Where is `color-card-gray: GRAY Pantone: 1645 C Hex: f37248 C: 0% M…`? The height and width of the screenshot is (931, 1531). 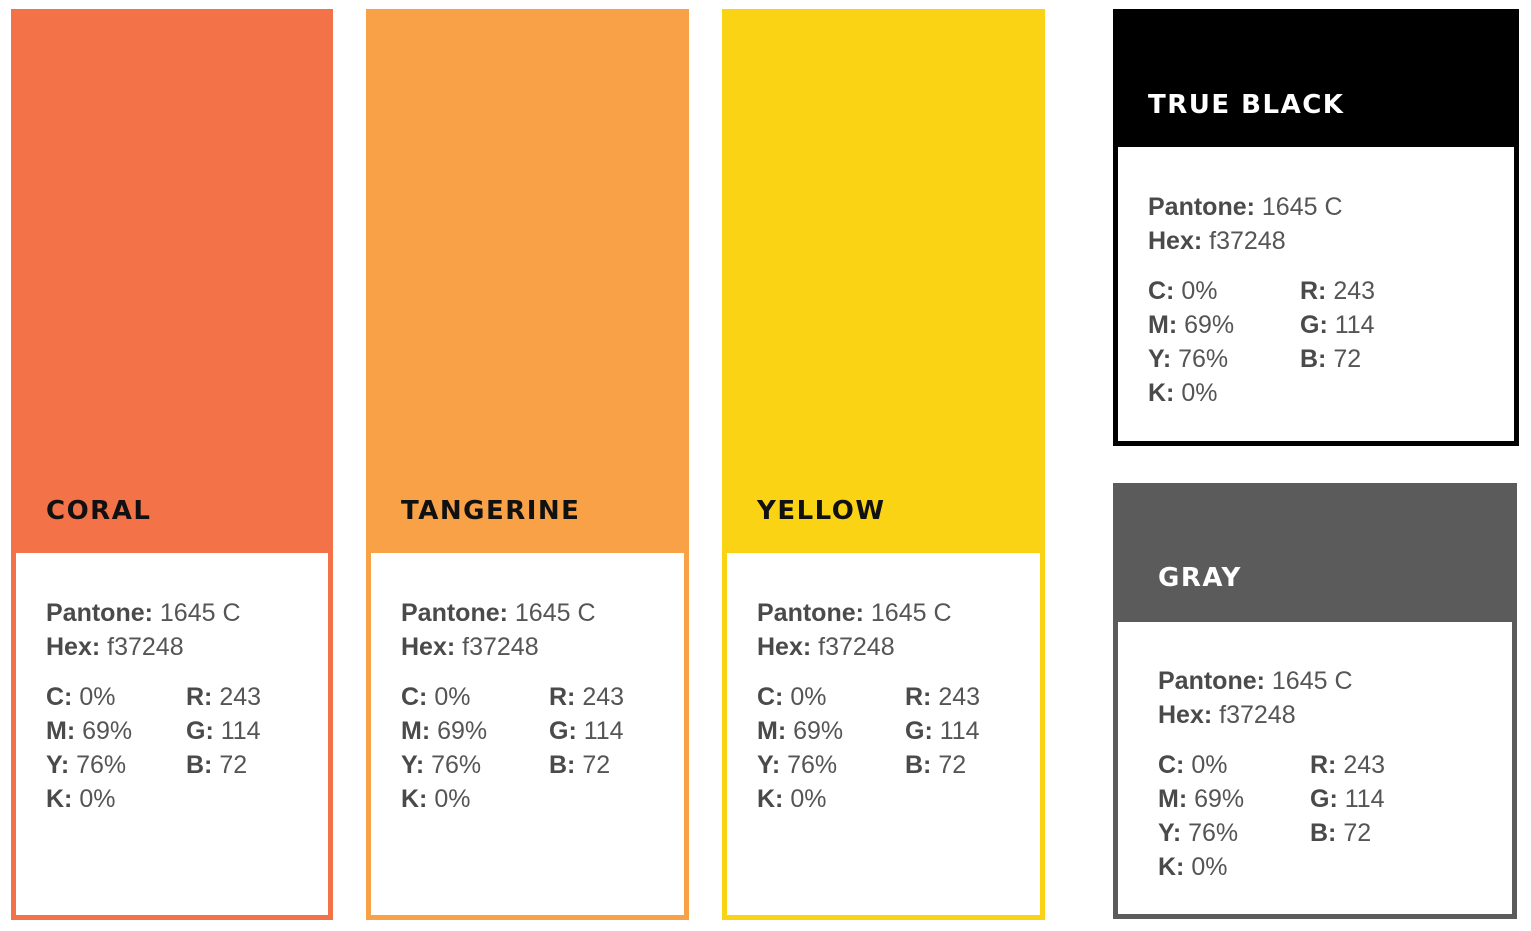 color-card-gray: GRAY Pantone: 1645 C Hex: f37248 C: 0% M… is located at coordinates (1315, 701).